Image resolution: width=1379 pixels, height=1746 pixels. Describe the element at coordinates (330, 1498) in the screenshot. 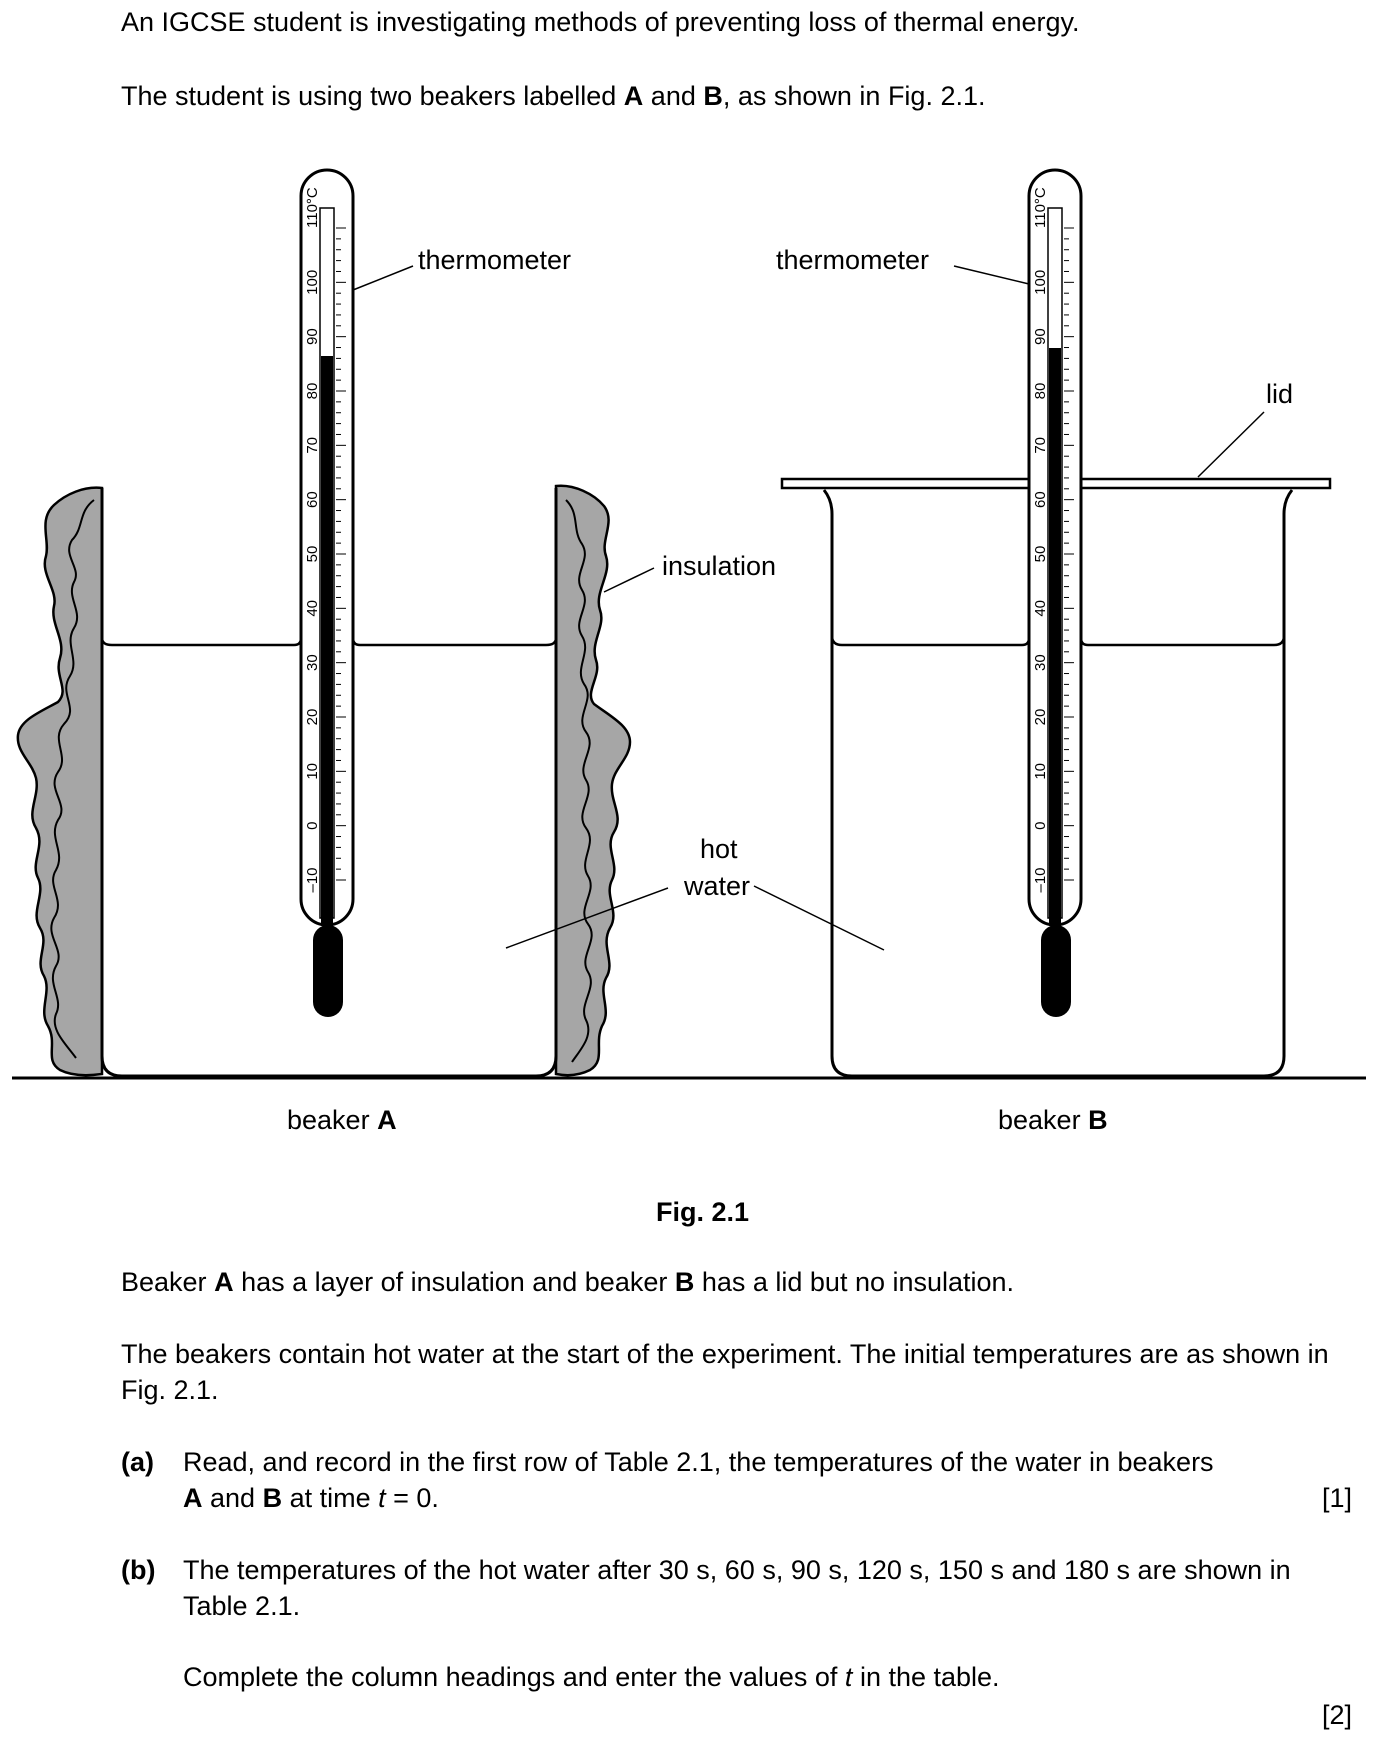

I see `qa-text: at time` at that location.